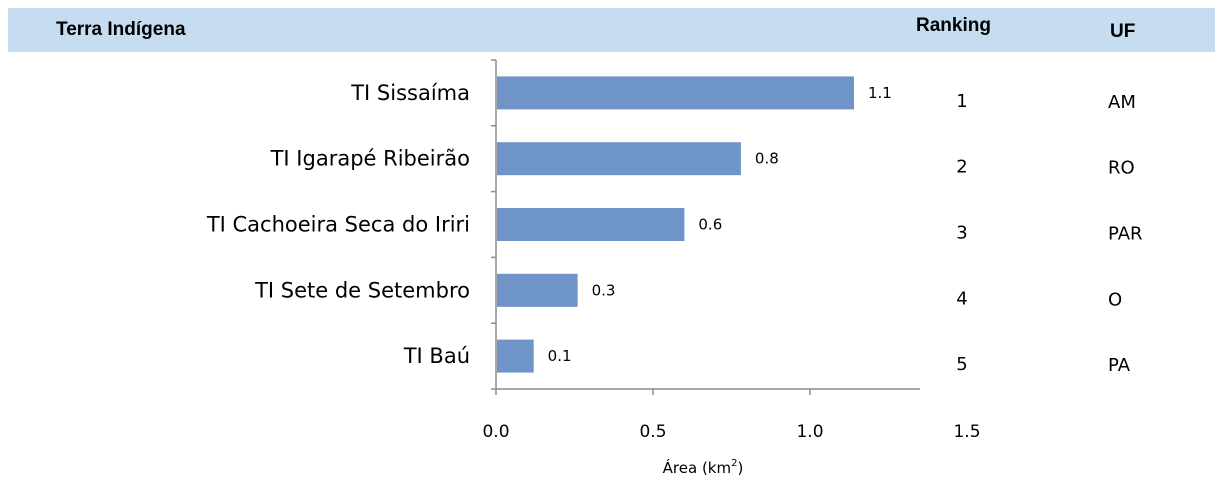 The height and width of the screenshot is (484, 1225). What do you see at coordinates (953, 25) in the screenshot?
I see `header-ranking: Ranking` at bounding box center [953, 25].